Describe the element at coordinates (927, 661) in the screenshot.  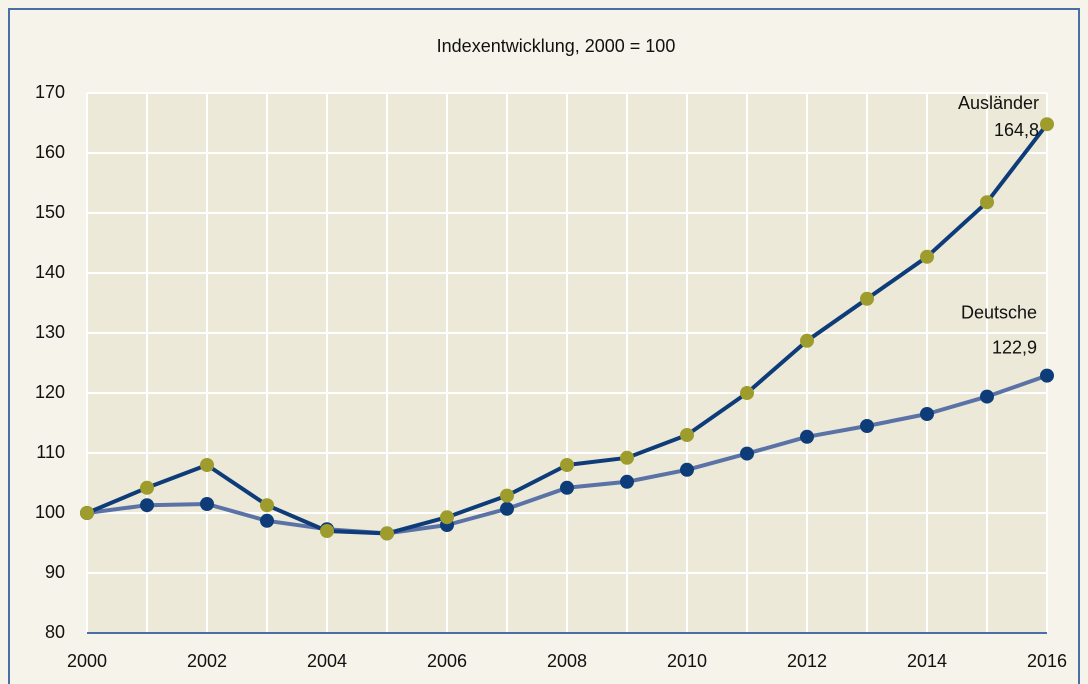
I see `x-tick-label: 2014` at that location.